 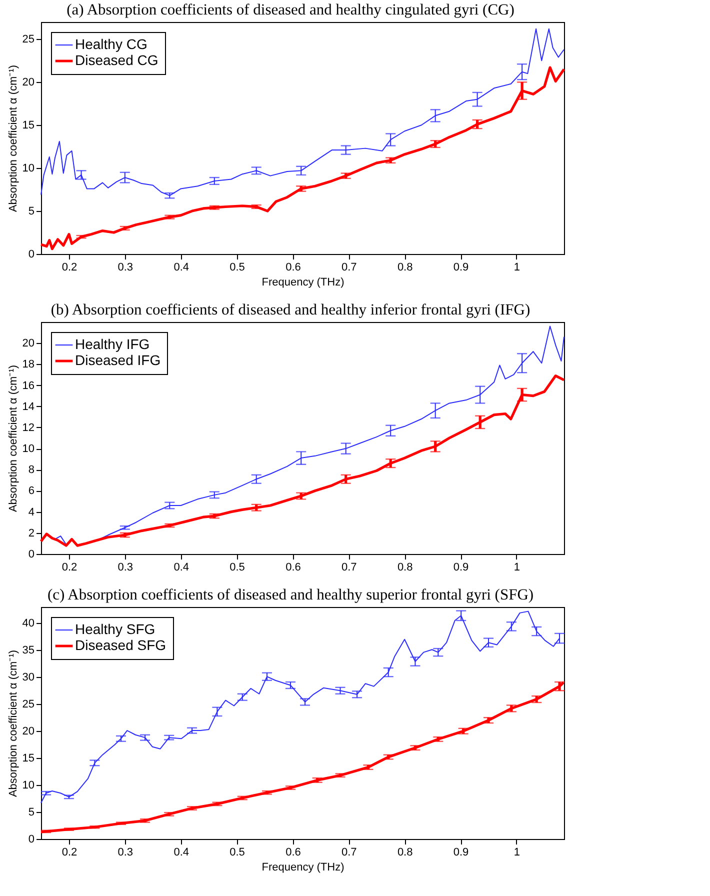 What do you see at coordinates (290, 310) in the screenshot?
I see `chart-title: (b) Absorption coefficients of diseased and healthy inferior frontal gyri (IFG)` at bounding box center [290, 310].